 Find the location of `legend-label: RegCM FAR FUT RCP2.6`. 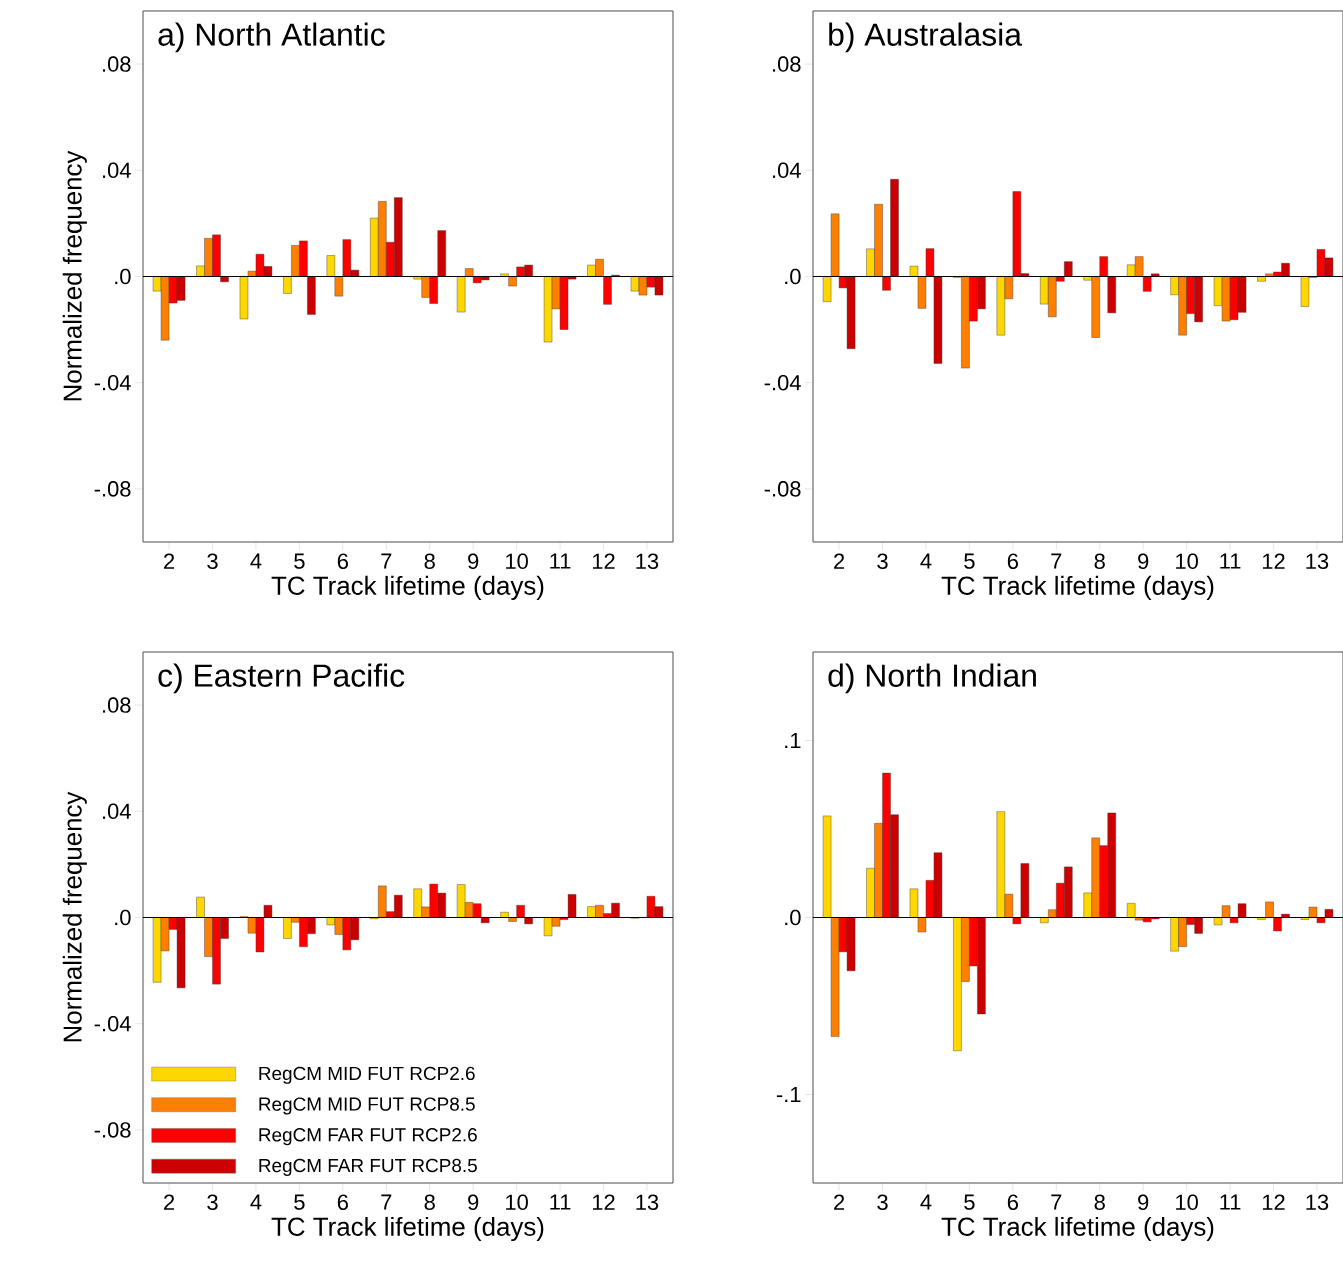

legend-label: RegCM FAR FUT RCP2.6 is located at coordinates (368, 1137).